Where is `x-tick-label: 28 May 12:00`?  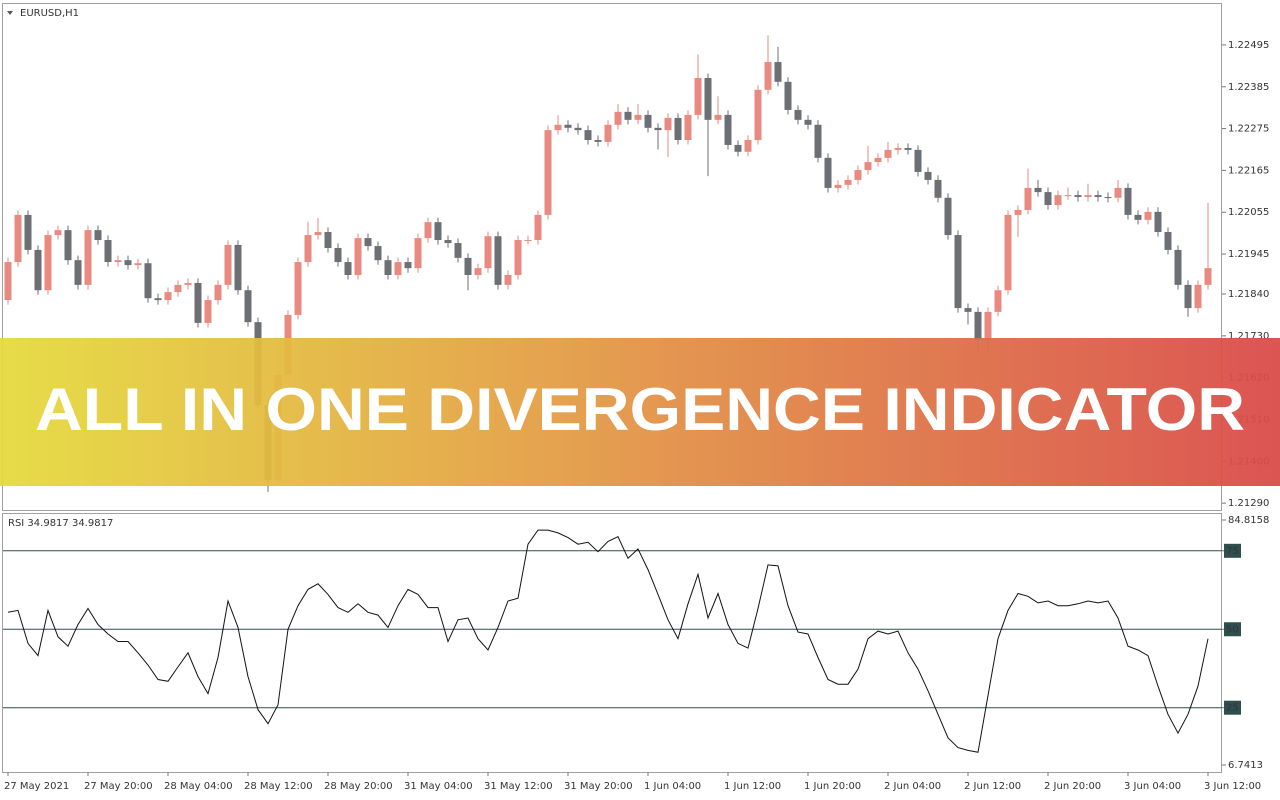
x-tick-label: 28 May 12:00 is located at coordinates (278, 786).